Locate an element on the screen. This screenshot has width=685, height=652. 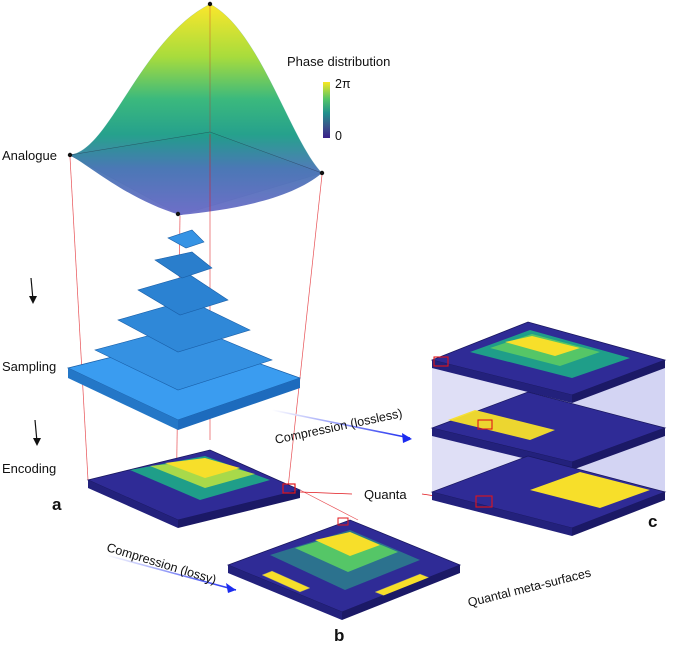
sampling-label: Sampling is located at coordinates (29, 366).